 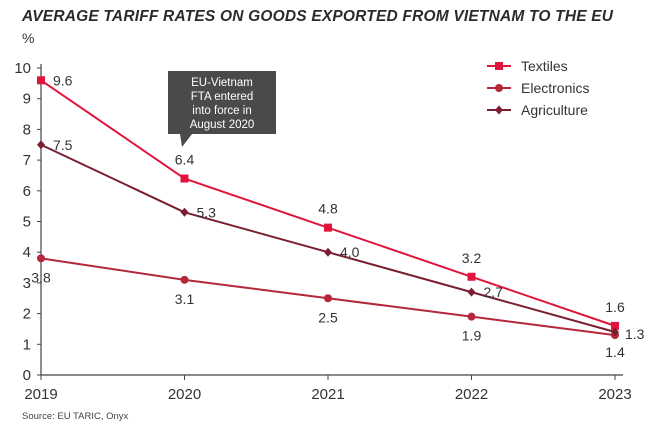 I want to click on legend-marker-agriculture, so click(x=499, y=110).